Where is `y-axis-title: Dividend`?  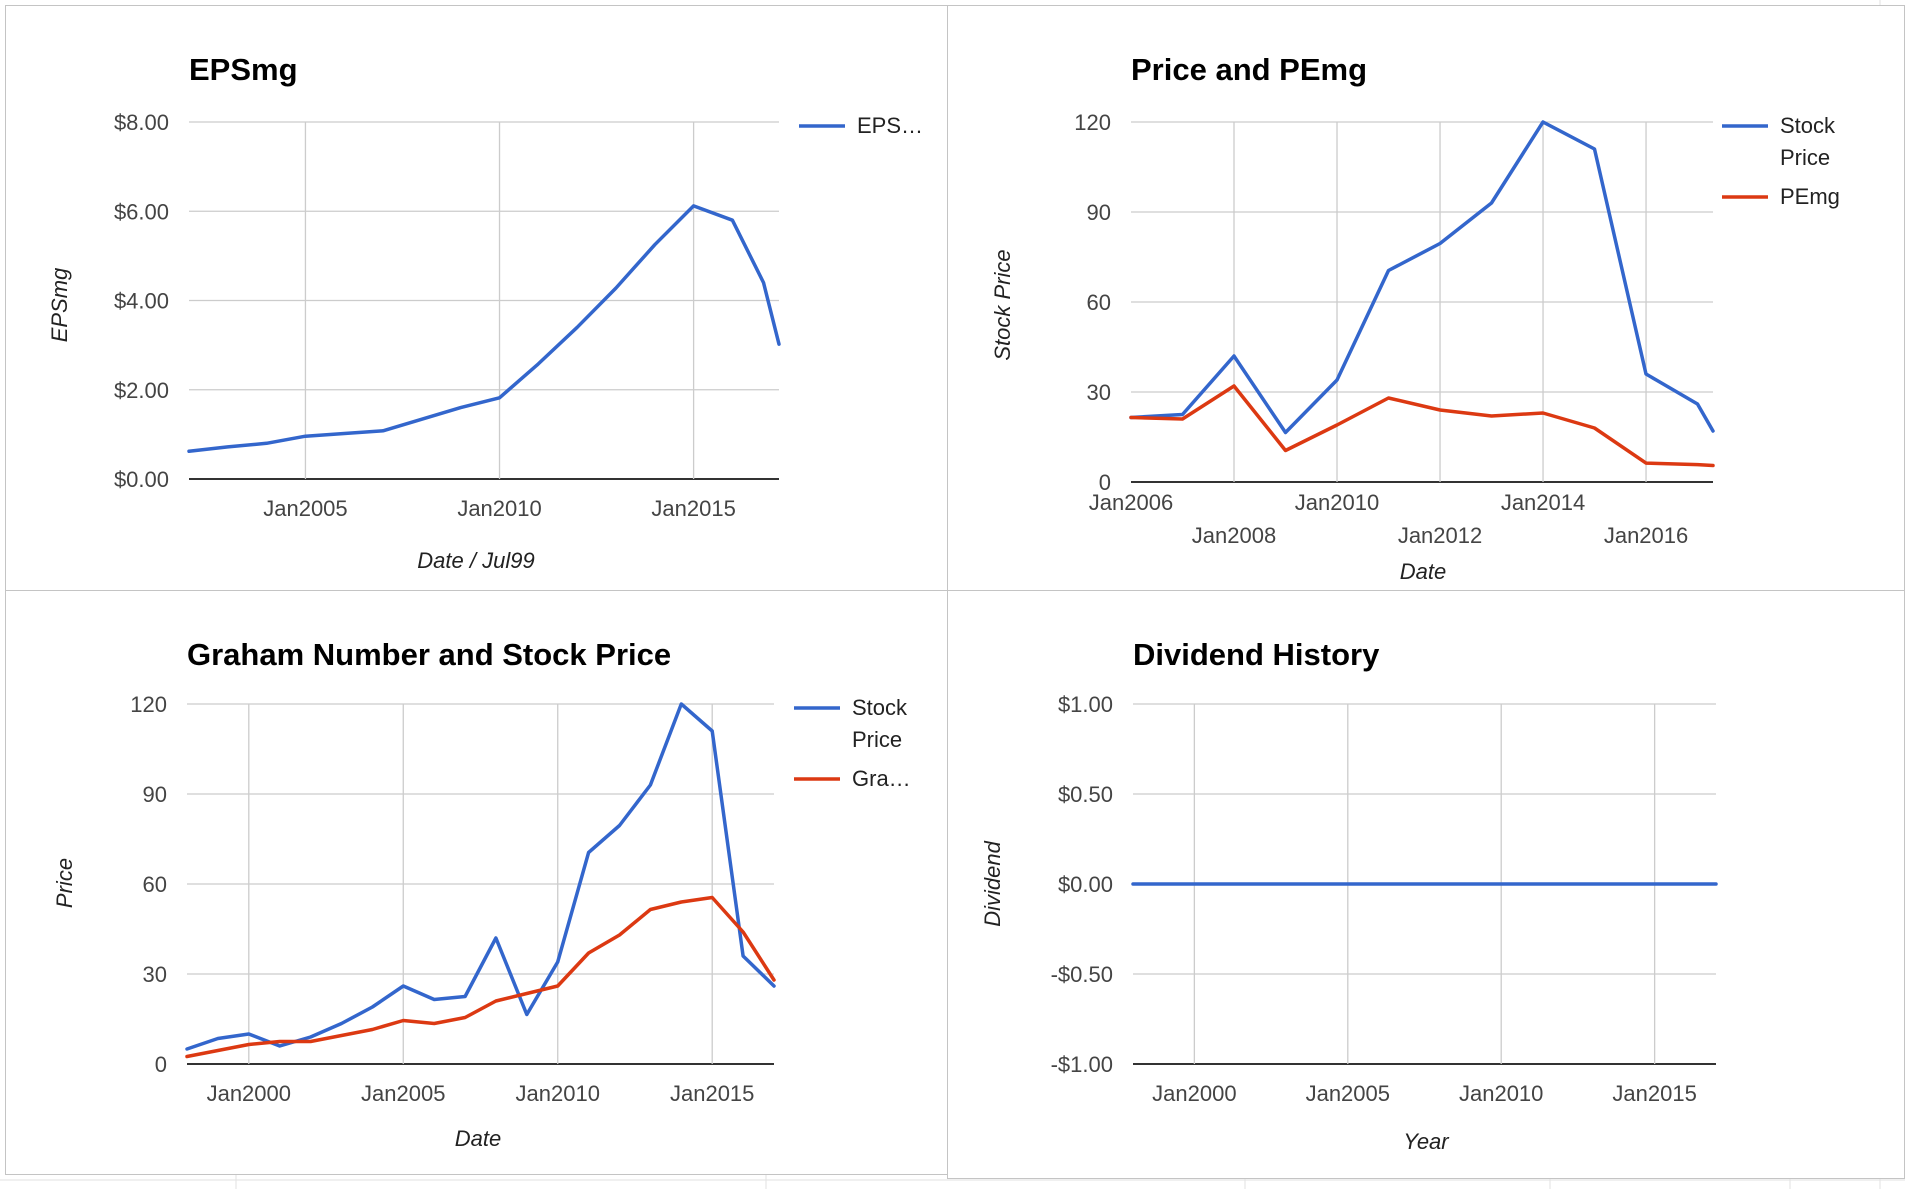 y-axis-title: Dividend is located at coordinates (992, 883).